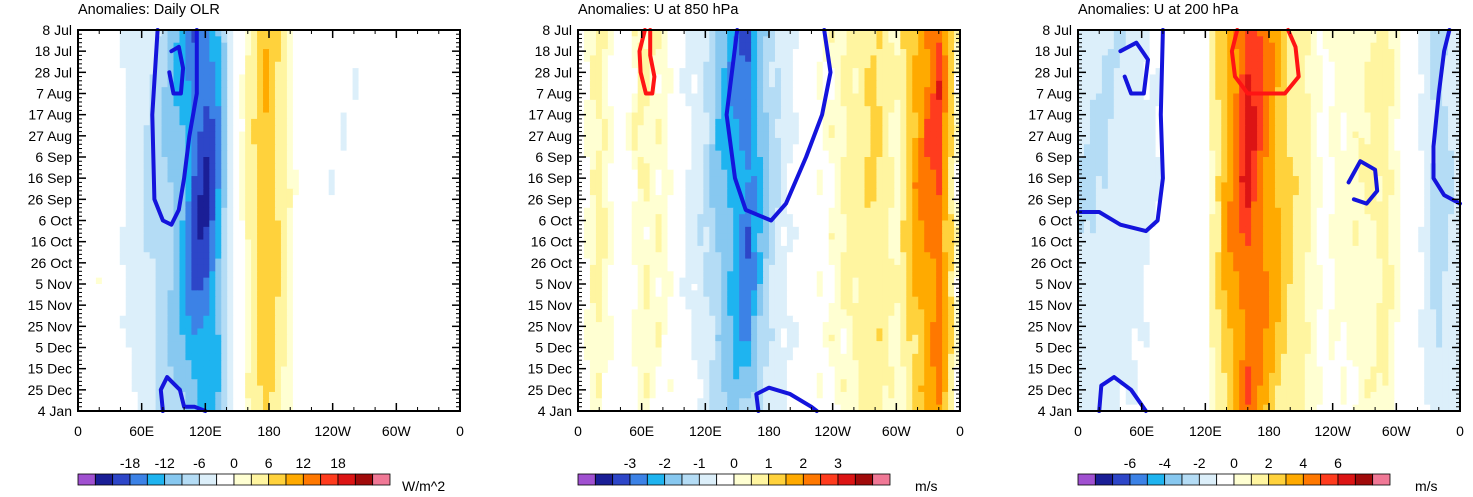 This screenshot has width=1473, height=497. What do you see at coordinates (53, 284) in the screenshot?
I see `y-tick-label: 5 Nov` at bounding box center [53, 284].